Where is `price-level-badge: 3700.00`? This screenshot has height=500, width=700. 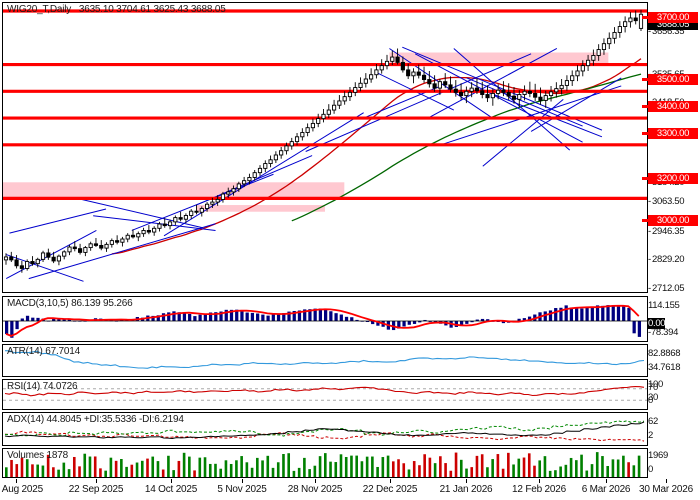
price-level-badge: 3700.00 is located at coordinates (673, 17).